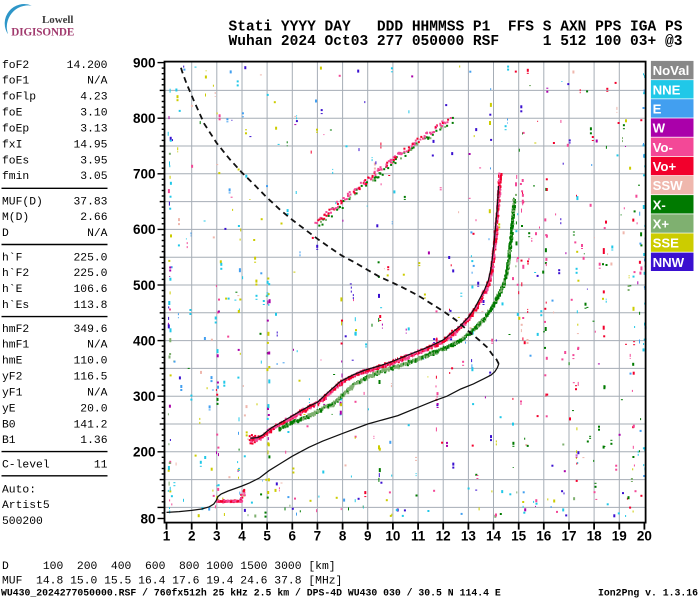  I want to click on svg-text: 500200, so click(22, 522).